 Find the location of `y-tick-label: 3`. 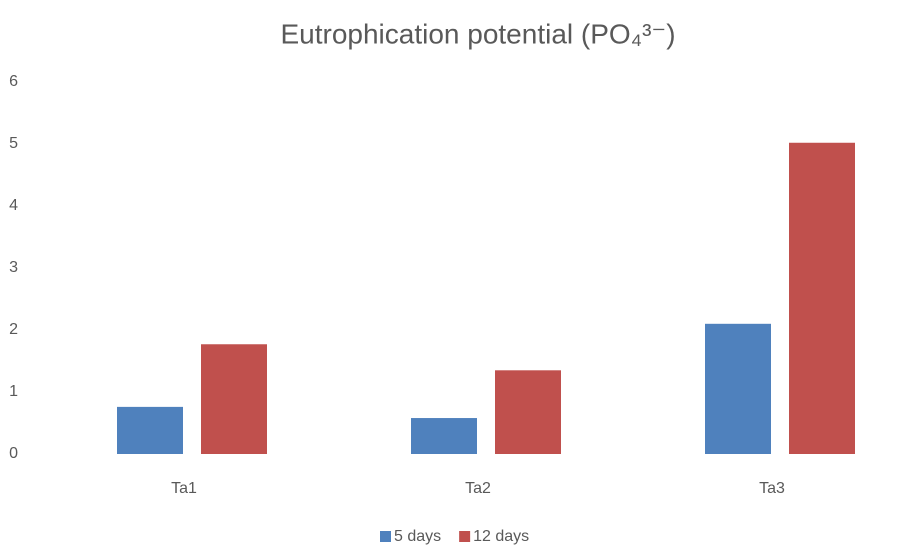

y-tick-label: 3 is located at coordinates (13, 267).